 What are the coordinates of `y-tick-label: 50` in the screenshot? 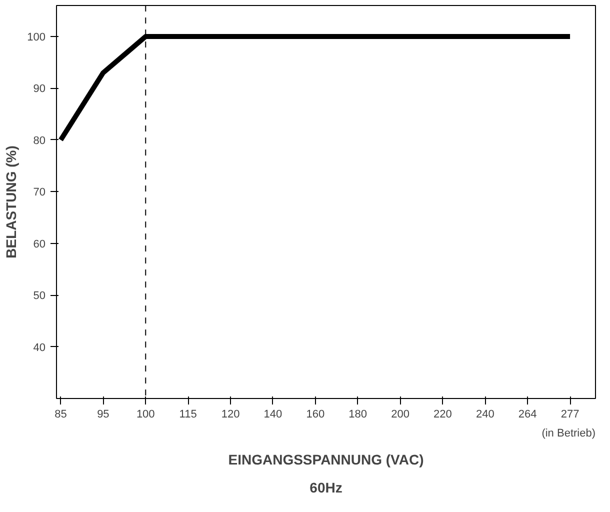 It's located at (39, 296).